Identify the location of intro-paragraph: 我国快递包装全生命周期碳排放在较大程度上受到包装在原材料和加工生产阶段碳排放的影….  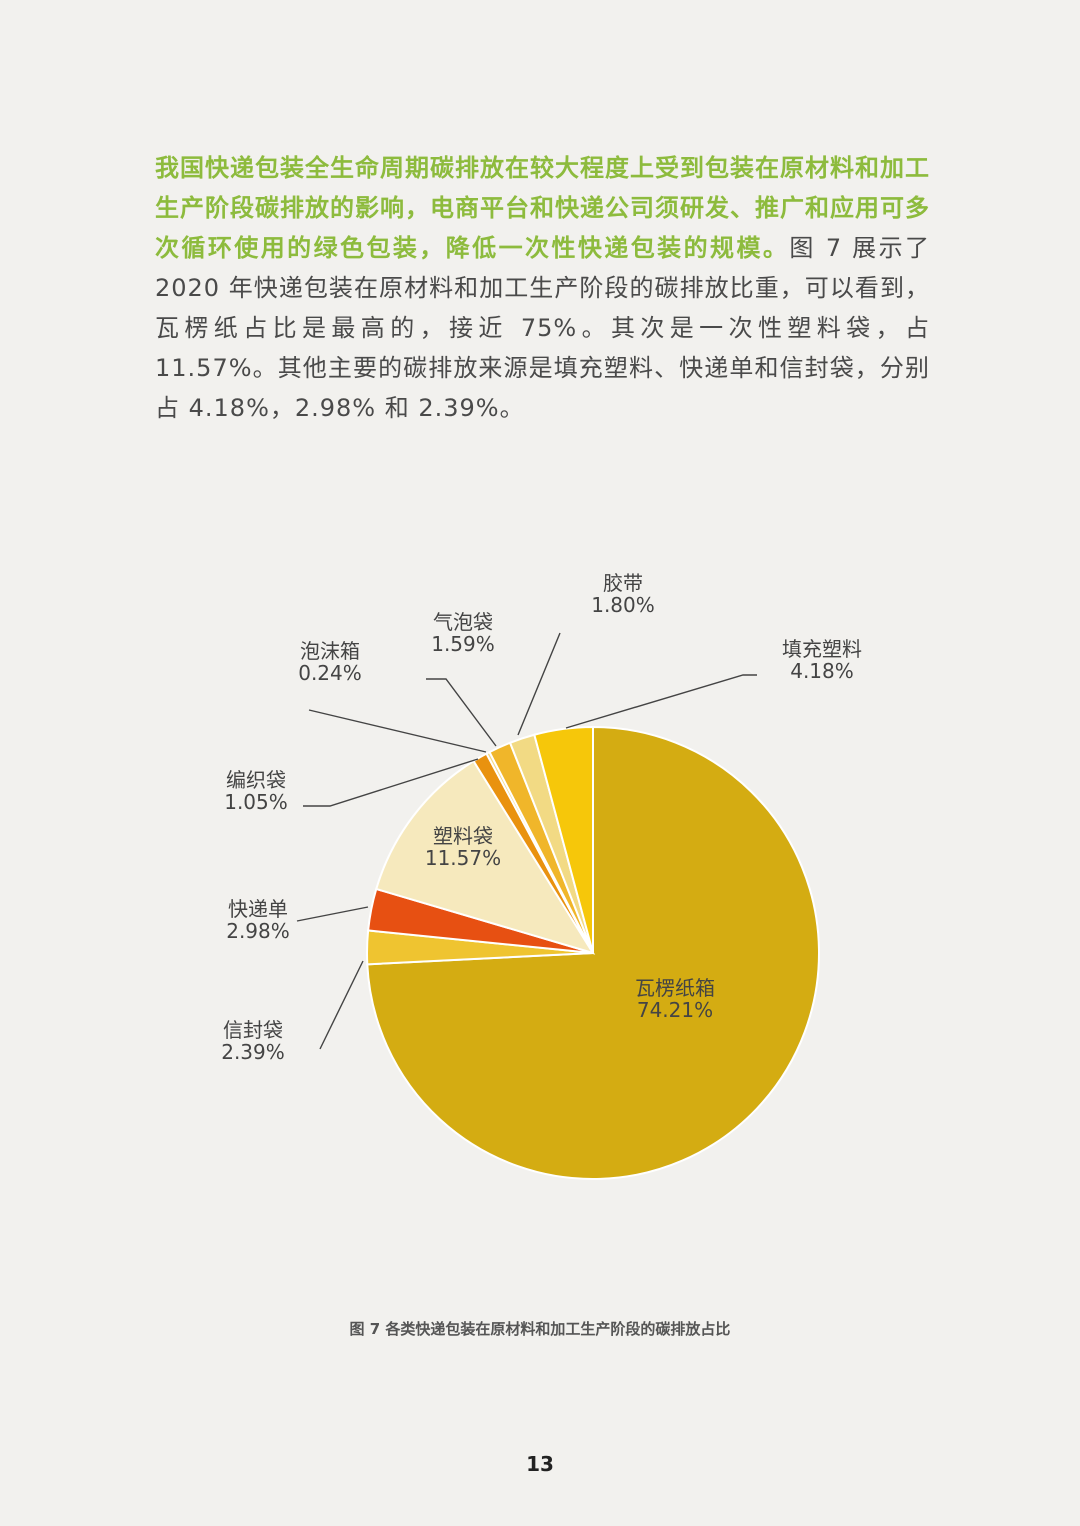
(542, 288).